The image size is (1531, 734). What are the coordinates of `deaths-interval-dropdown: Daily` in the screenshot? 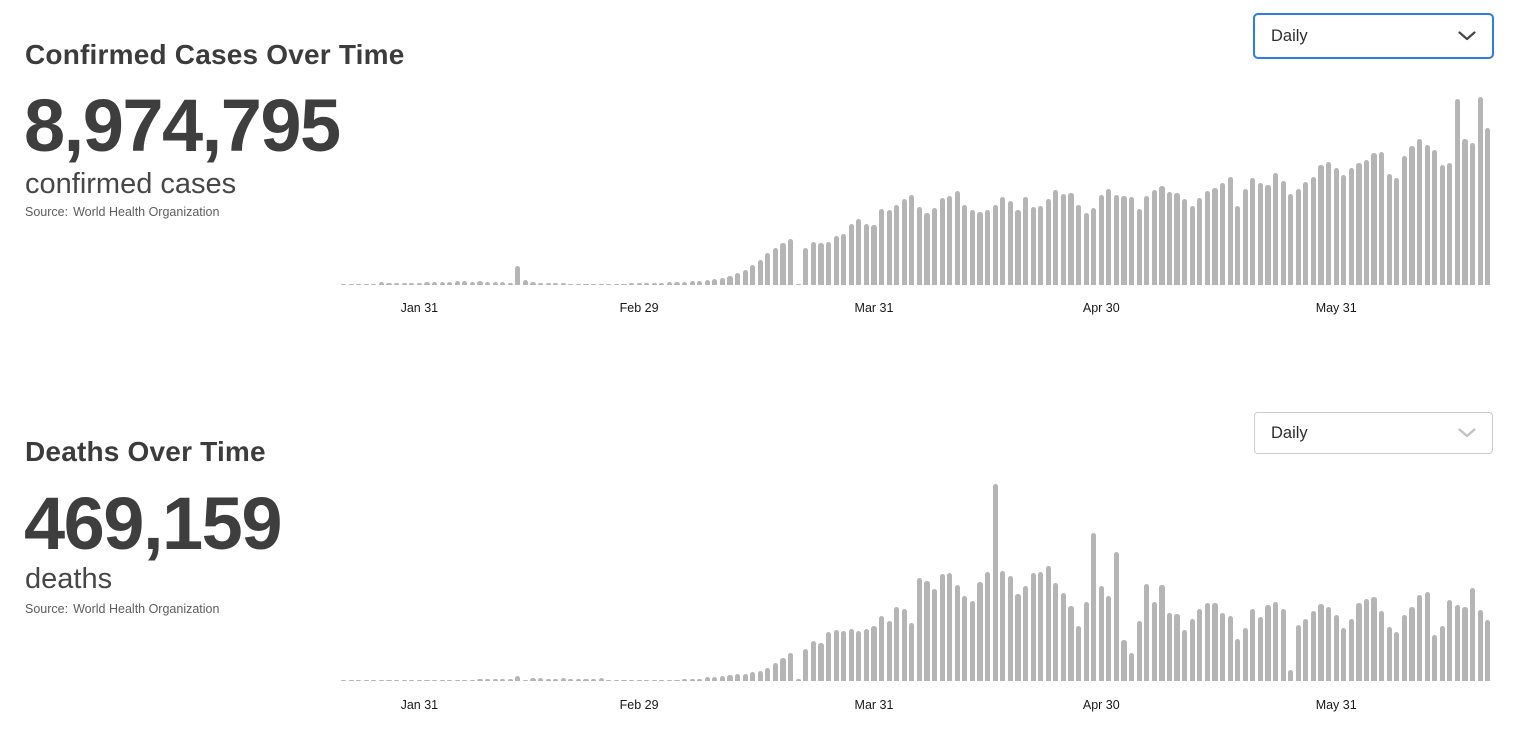 It's located at (1373, 433).